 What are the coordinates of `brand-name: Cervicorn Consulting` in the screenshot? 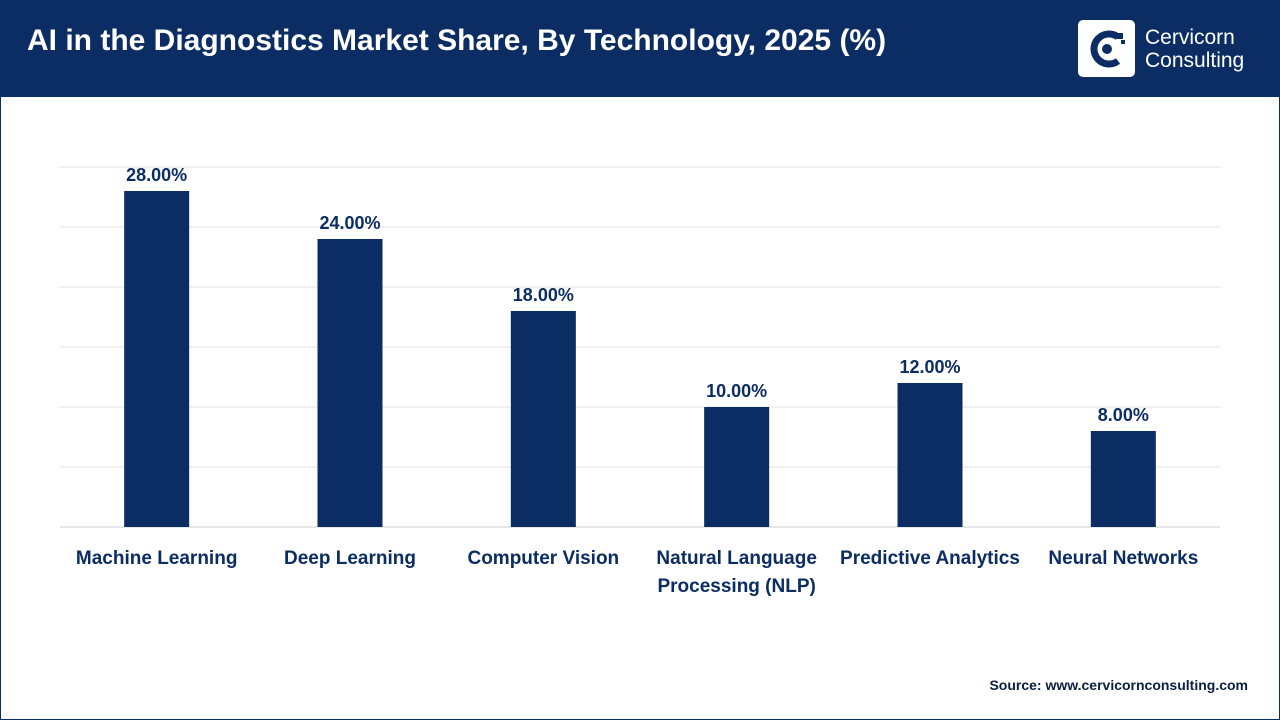 It's located at (1194, 49).